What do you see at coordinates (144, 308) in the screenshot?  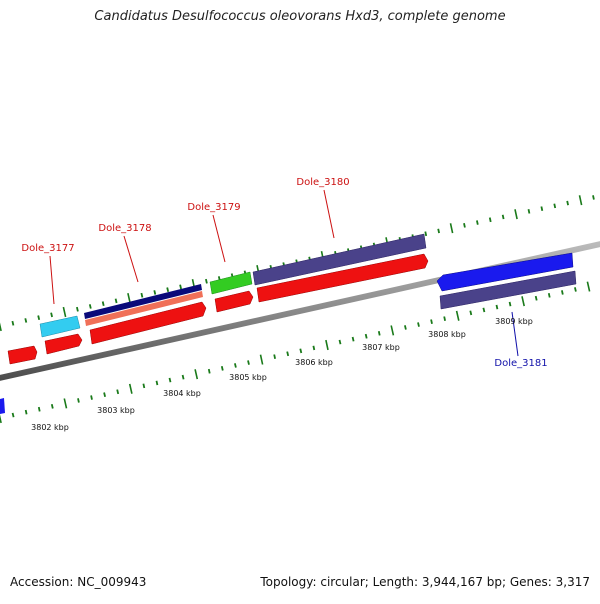 I see `gene-bar-salmon` at bounding box center [144, 308].